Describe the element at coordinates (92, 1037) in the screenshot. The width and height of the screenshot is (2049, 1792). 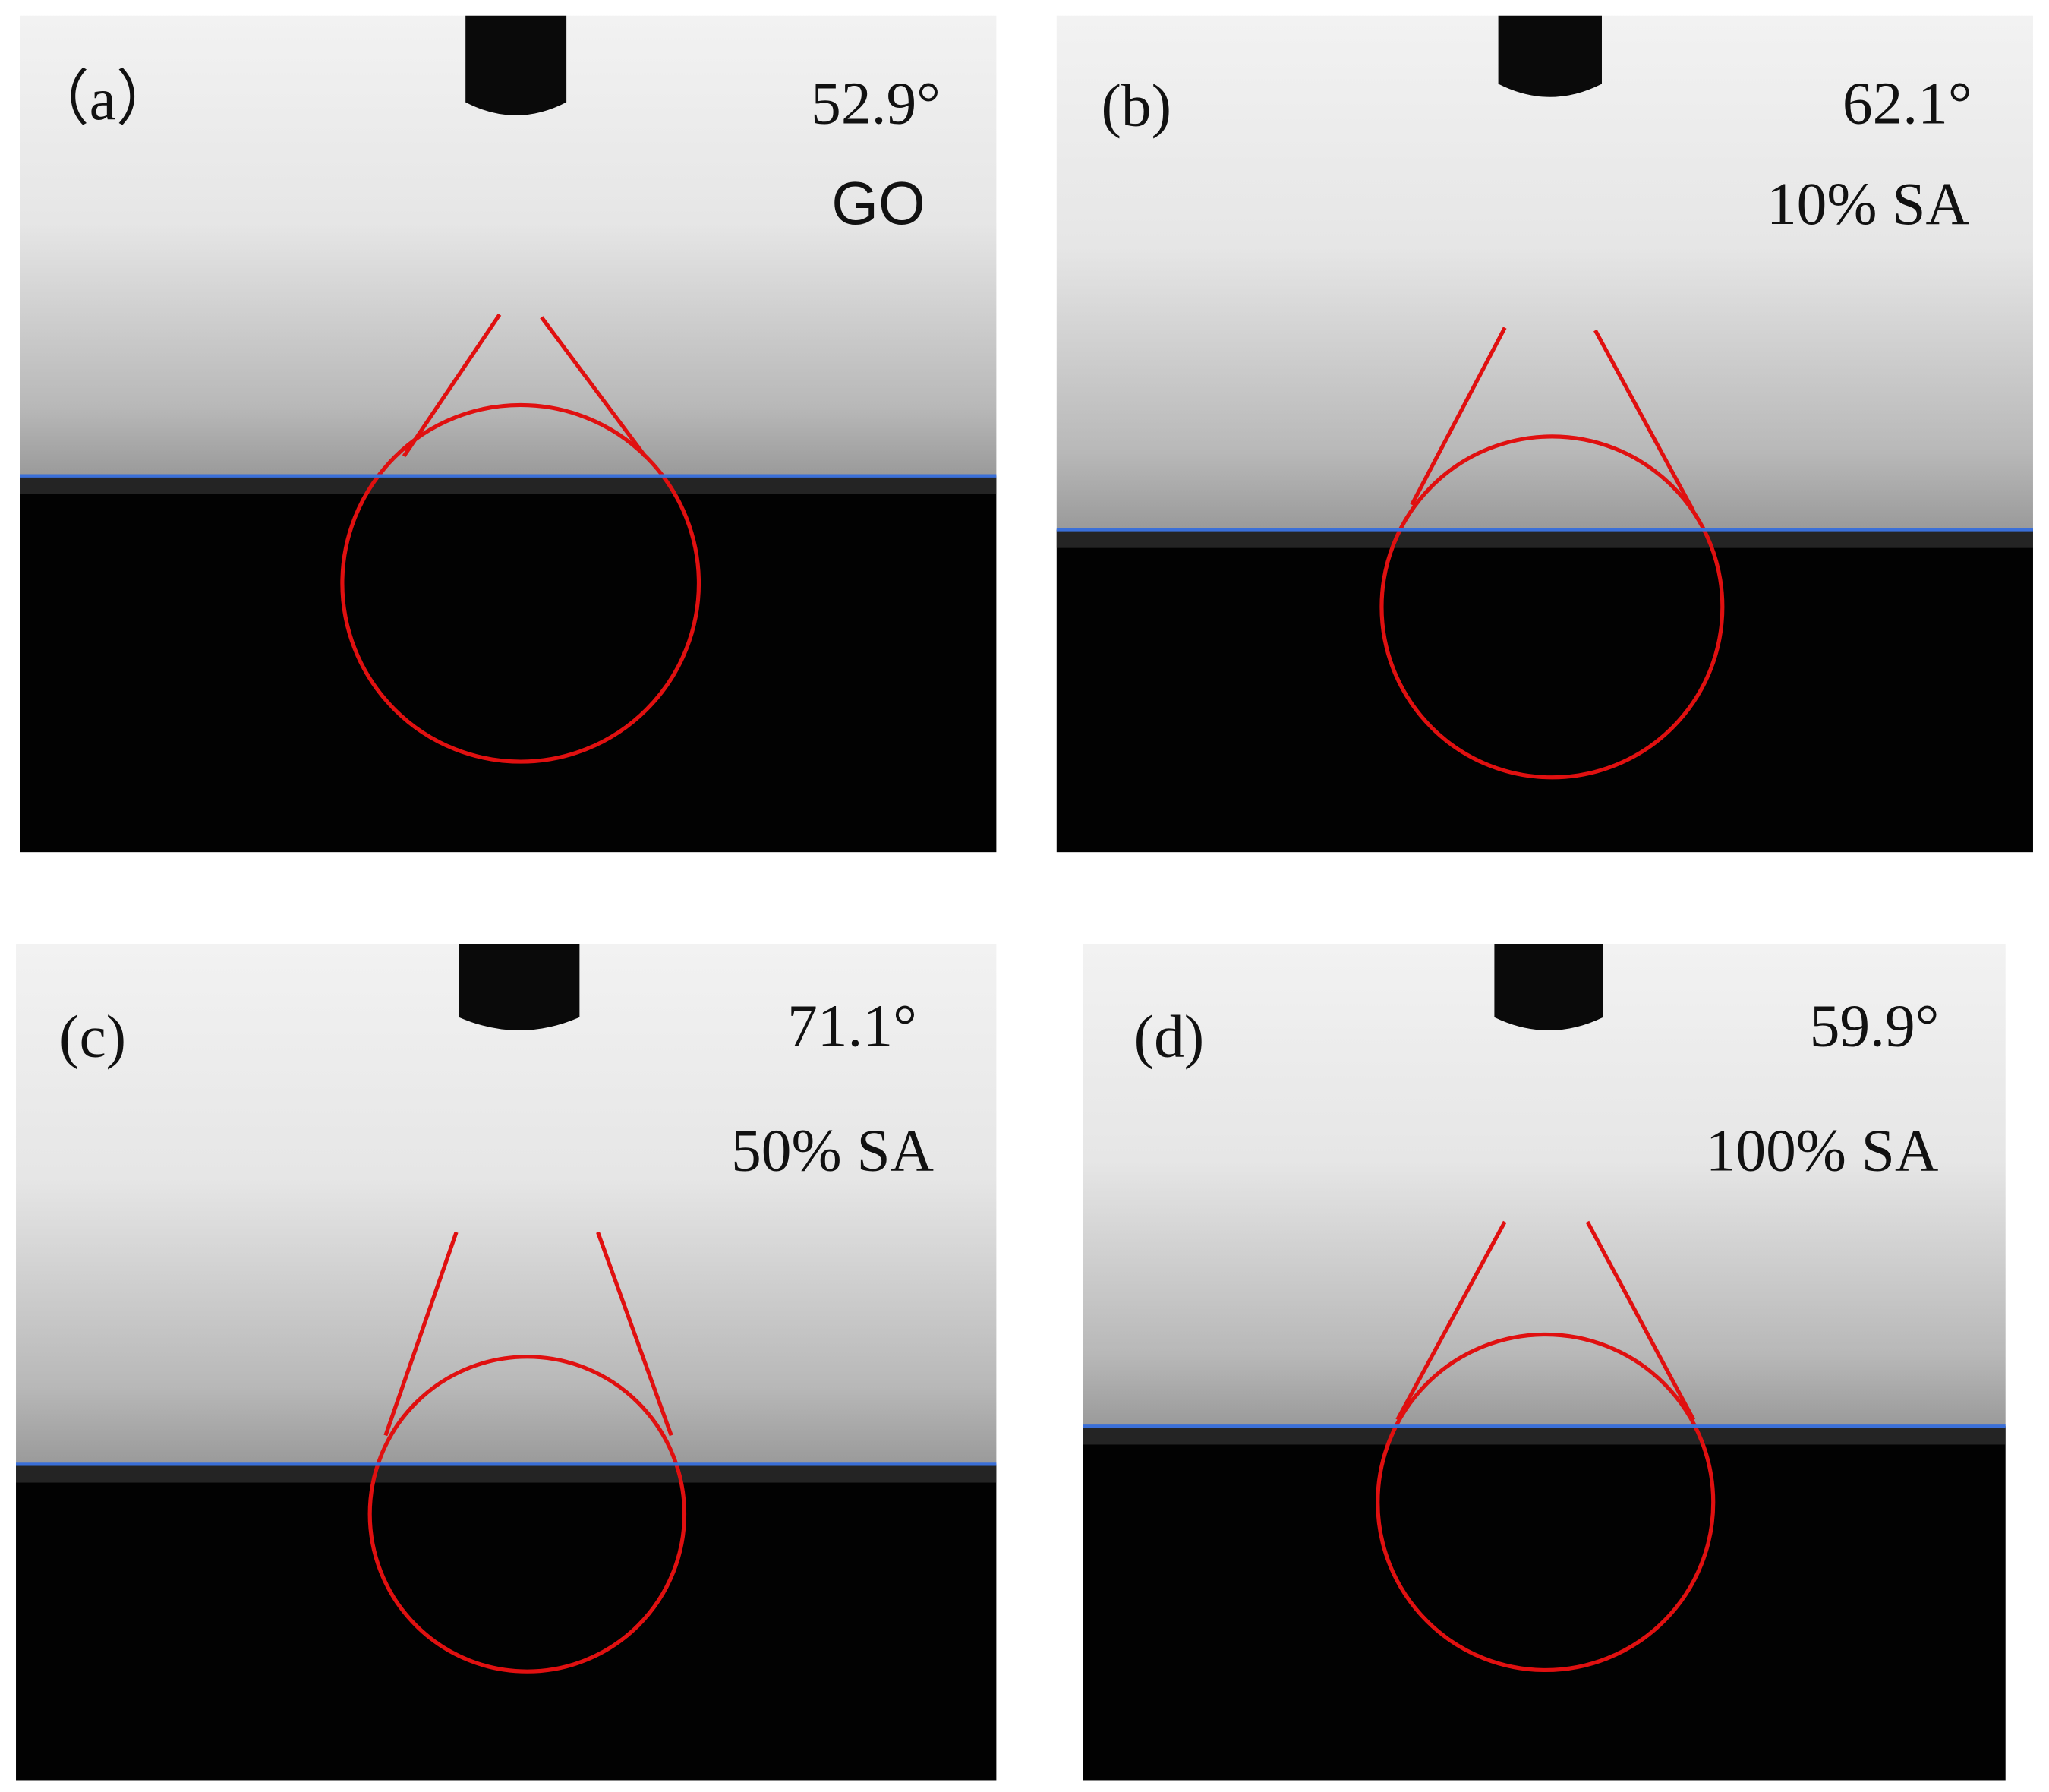
I see `panel-label: (c)` at that location.